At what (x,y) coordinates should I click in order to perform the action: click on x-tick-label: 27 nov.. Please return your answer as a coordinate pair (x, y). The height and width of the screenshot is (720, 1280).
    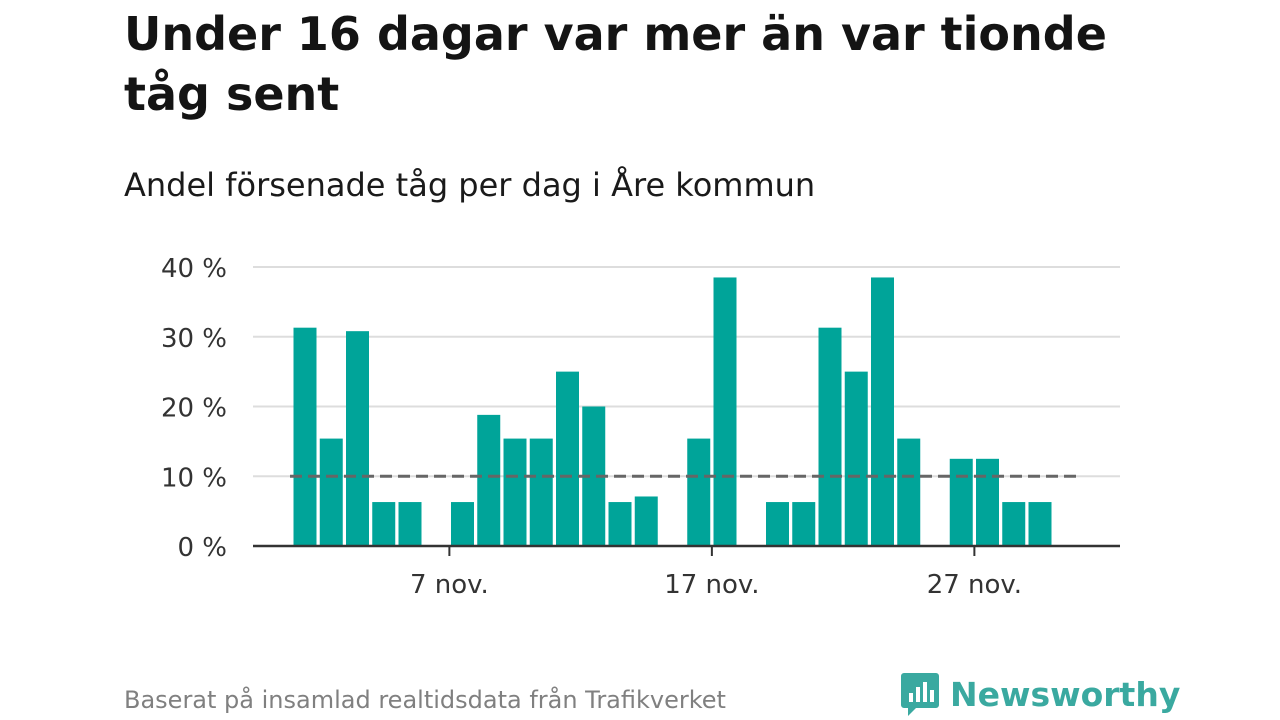
    Looking at the image, I should click on (974, 585).